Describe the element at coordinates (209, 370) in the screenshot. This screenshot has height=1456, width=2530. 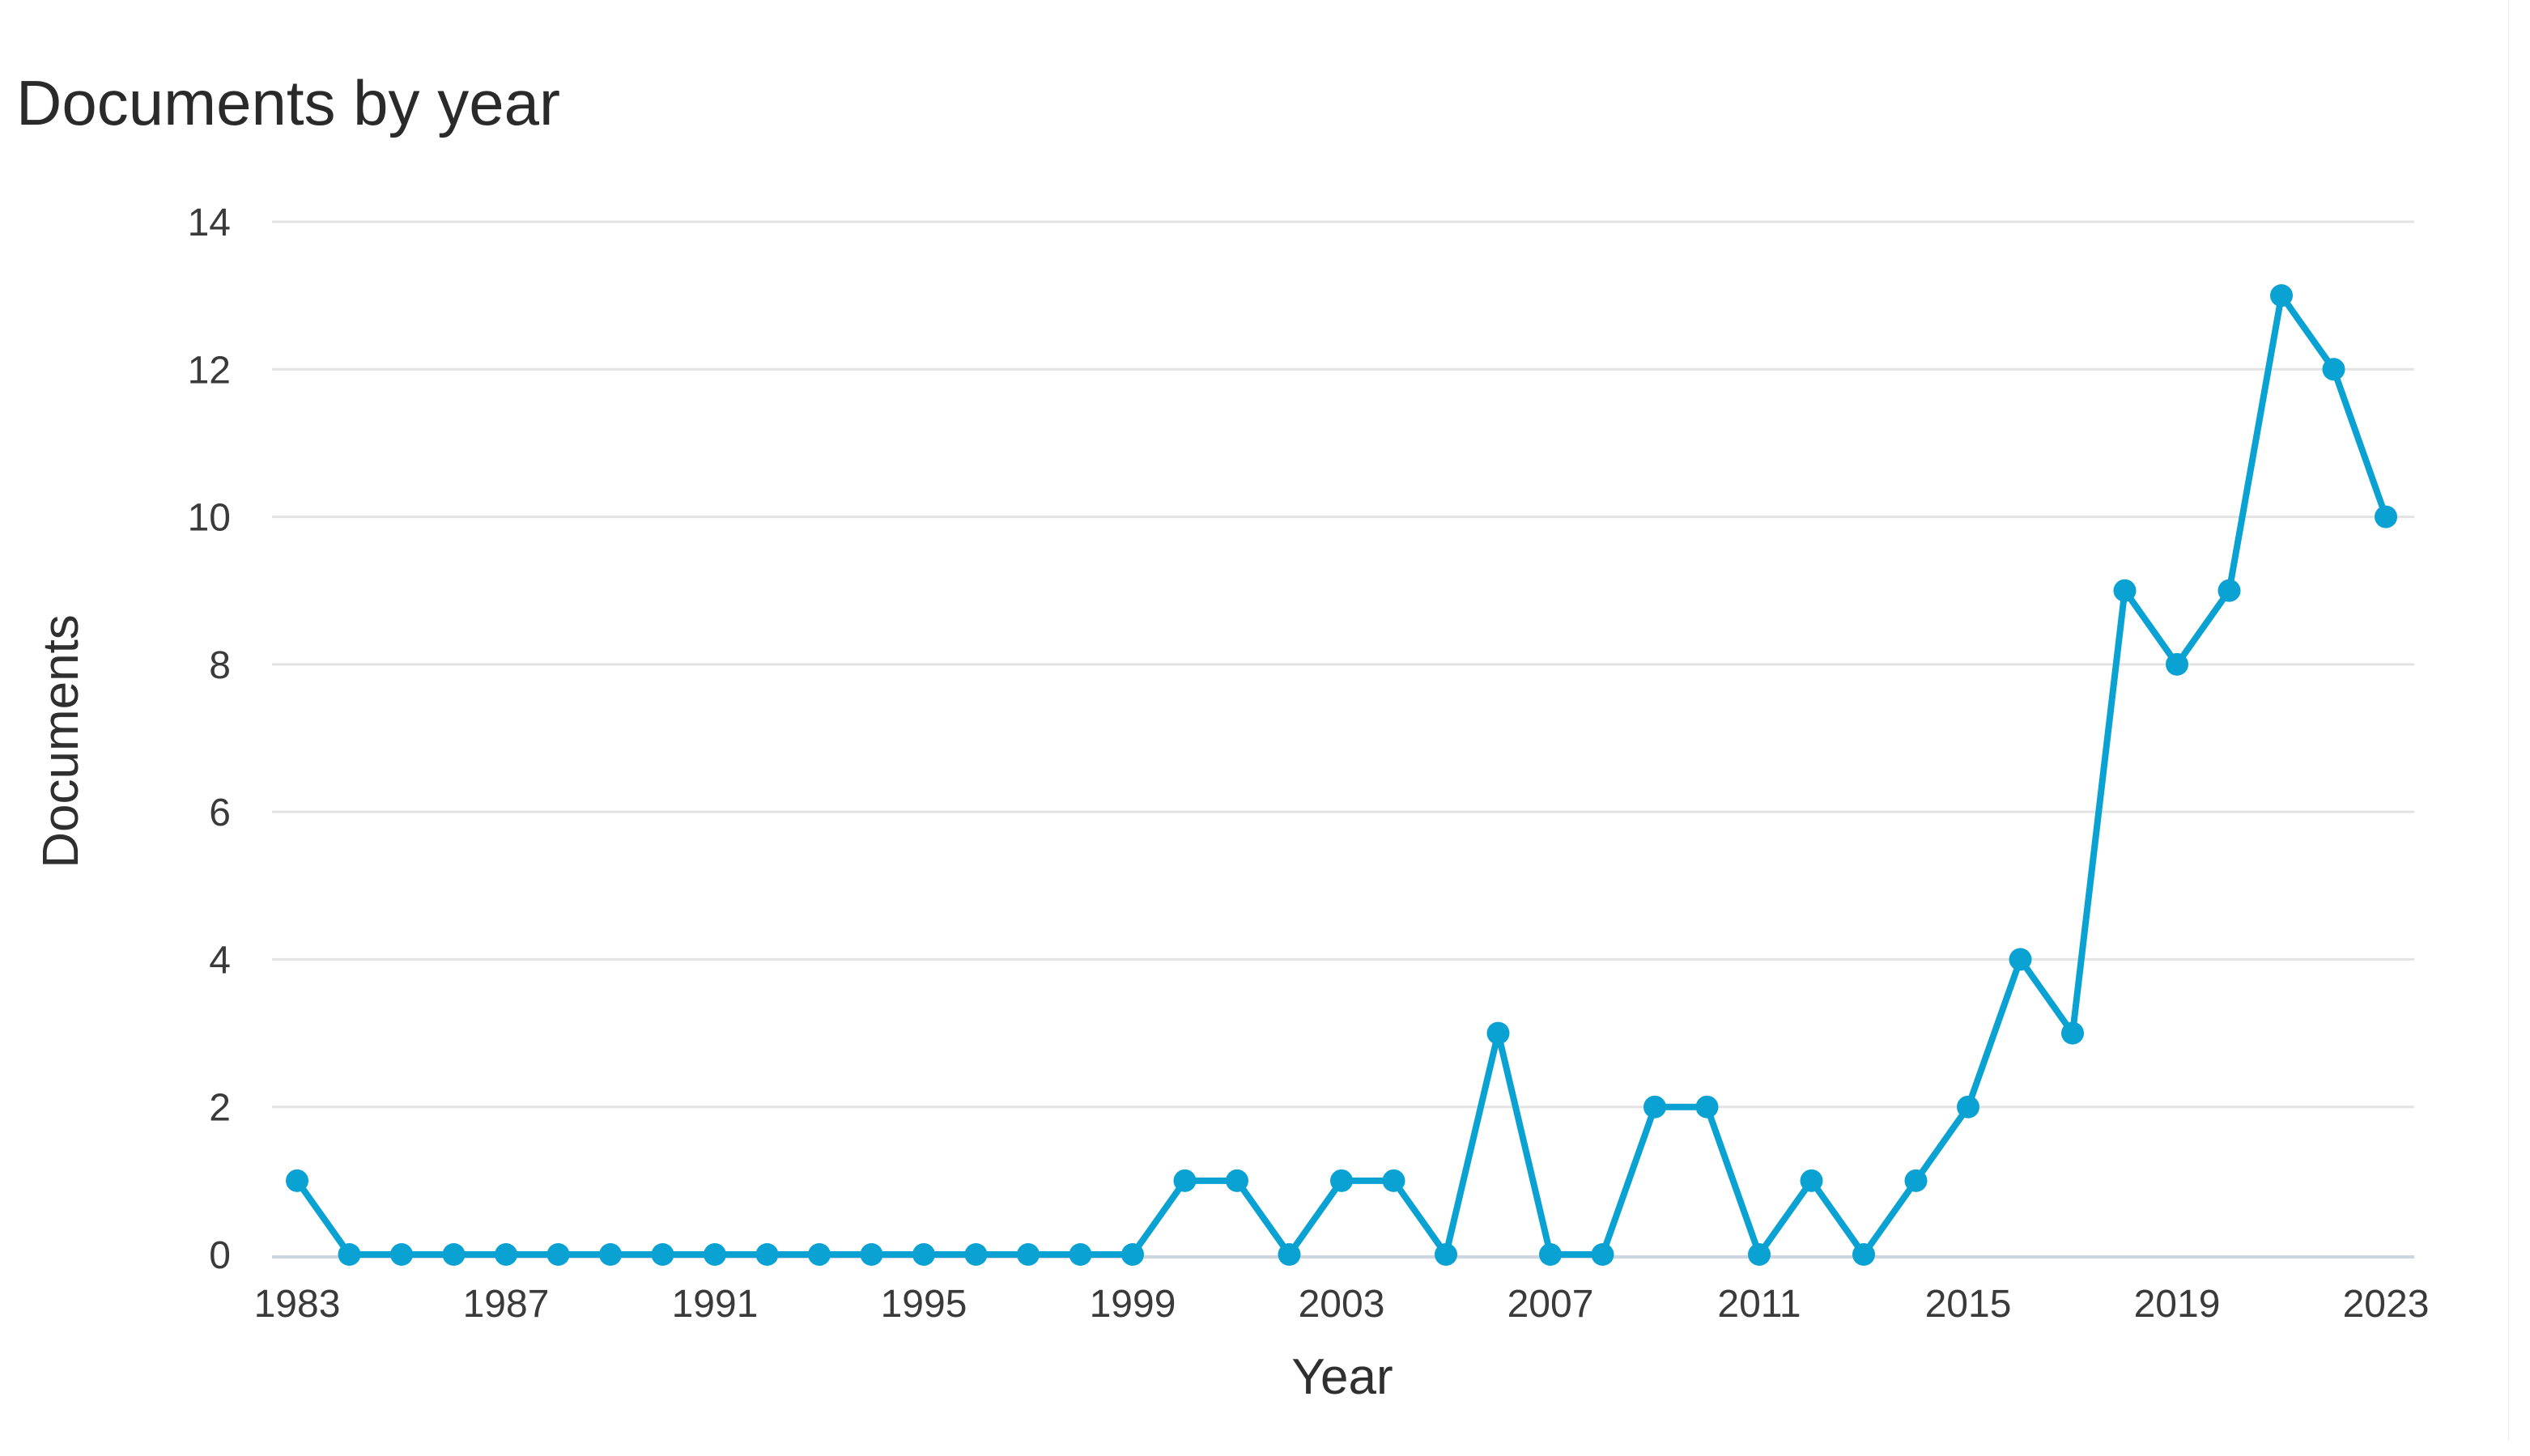
I see `y-tick-label: 12` at that location.